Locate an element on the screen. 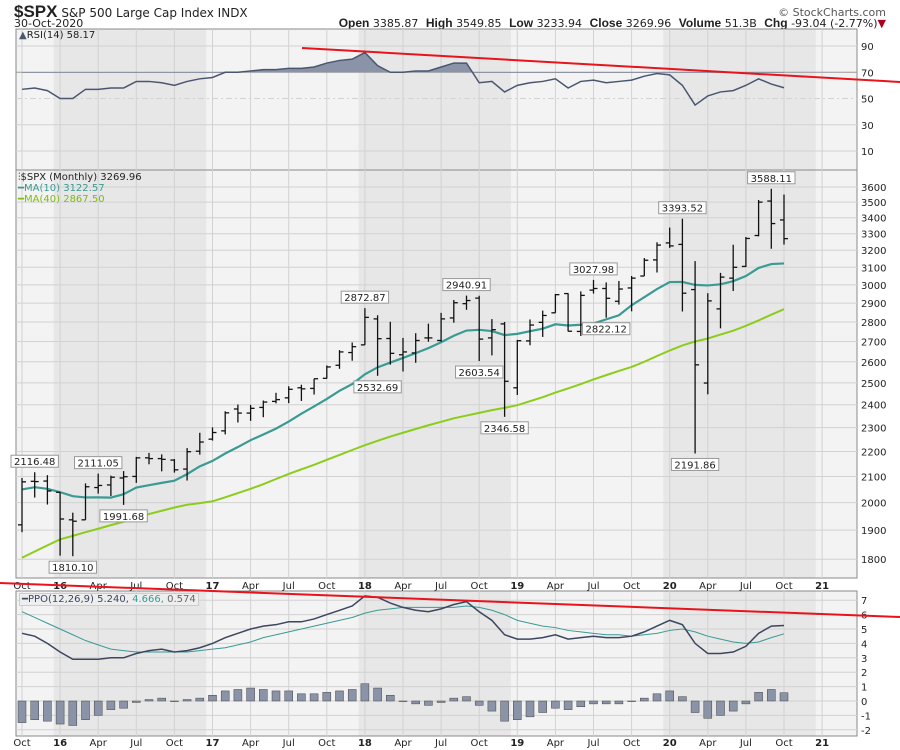 The height and width of the screenshot is (750, 900). ppo-legend: ━PPO(12,26,9) 5.240, 4.666, 0.574 is located at coordinates (109, 599).